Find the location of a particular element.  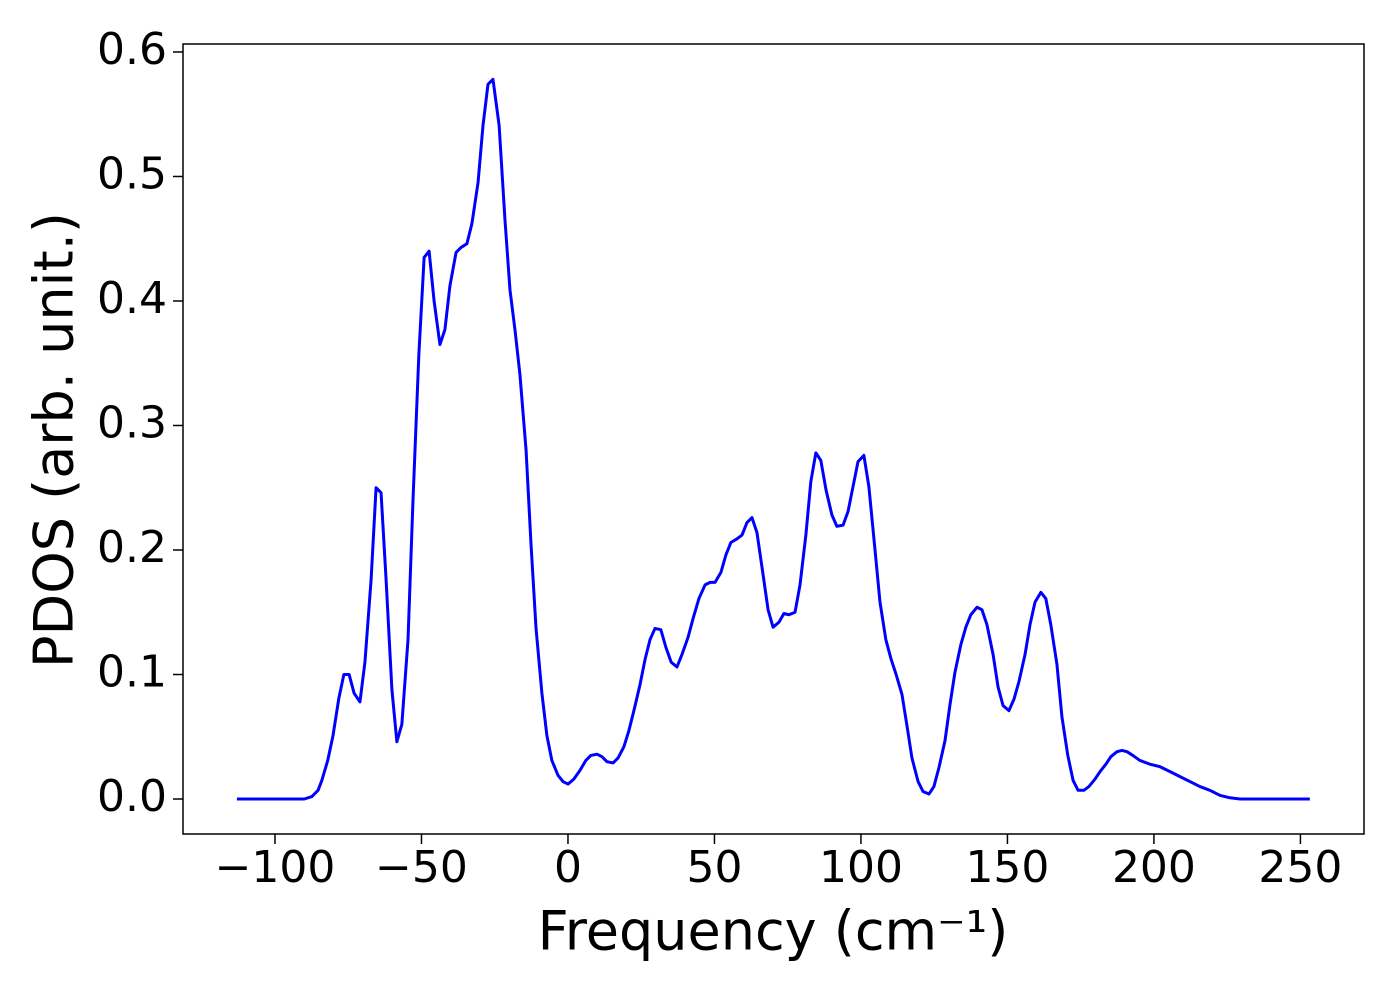

x-tick-label: 150 is located at coordinates (1007, 867).